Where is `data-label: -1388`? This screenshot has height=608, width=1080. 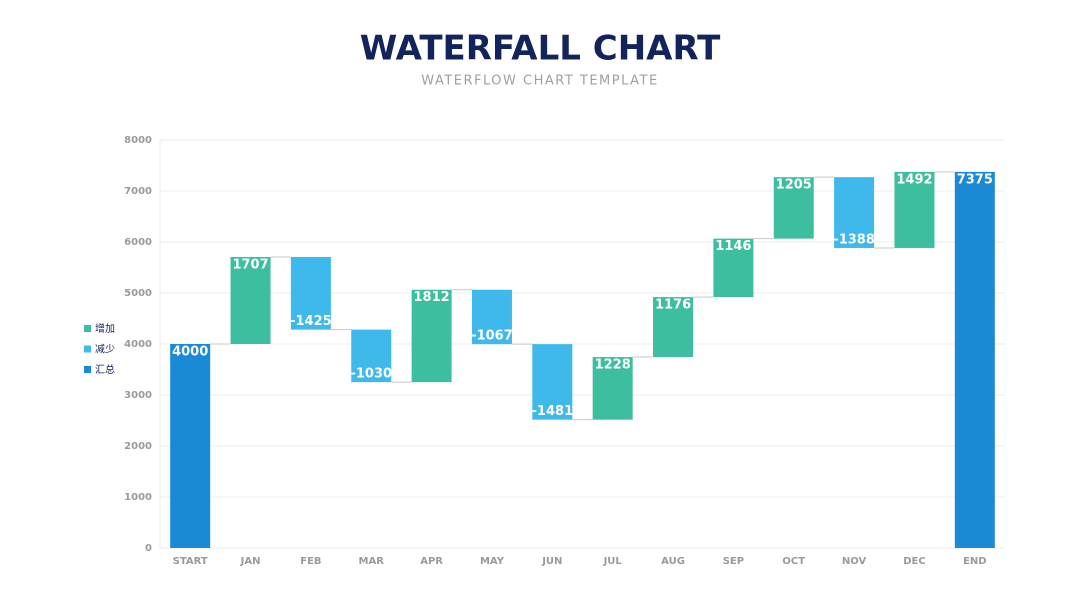
data-label: -1388 is located at coordinates (854, 239).